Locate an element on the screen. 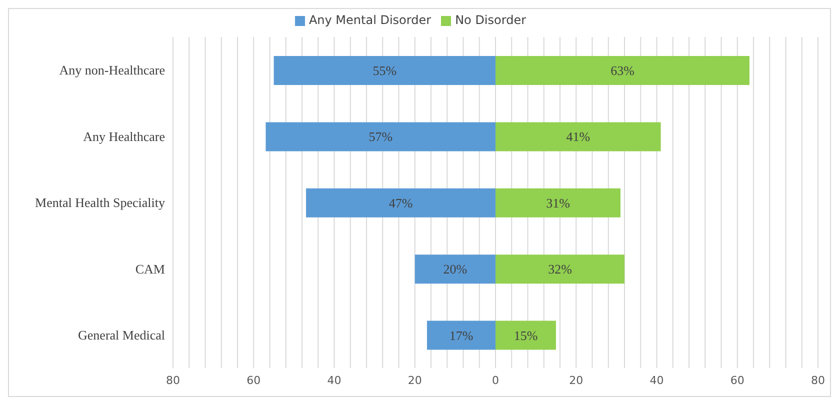 The width and height of the screenshot is (839, 405). data-label: 31% is located at coordinates (558, 202).